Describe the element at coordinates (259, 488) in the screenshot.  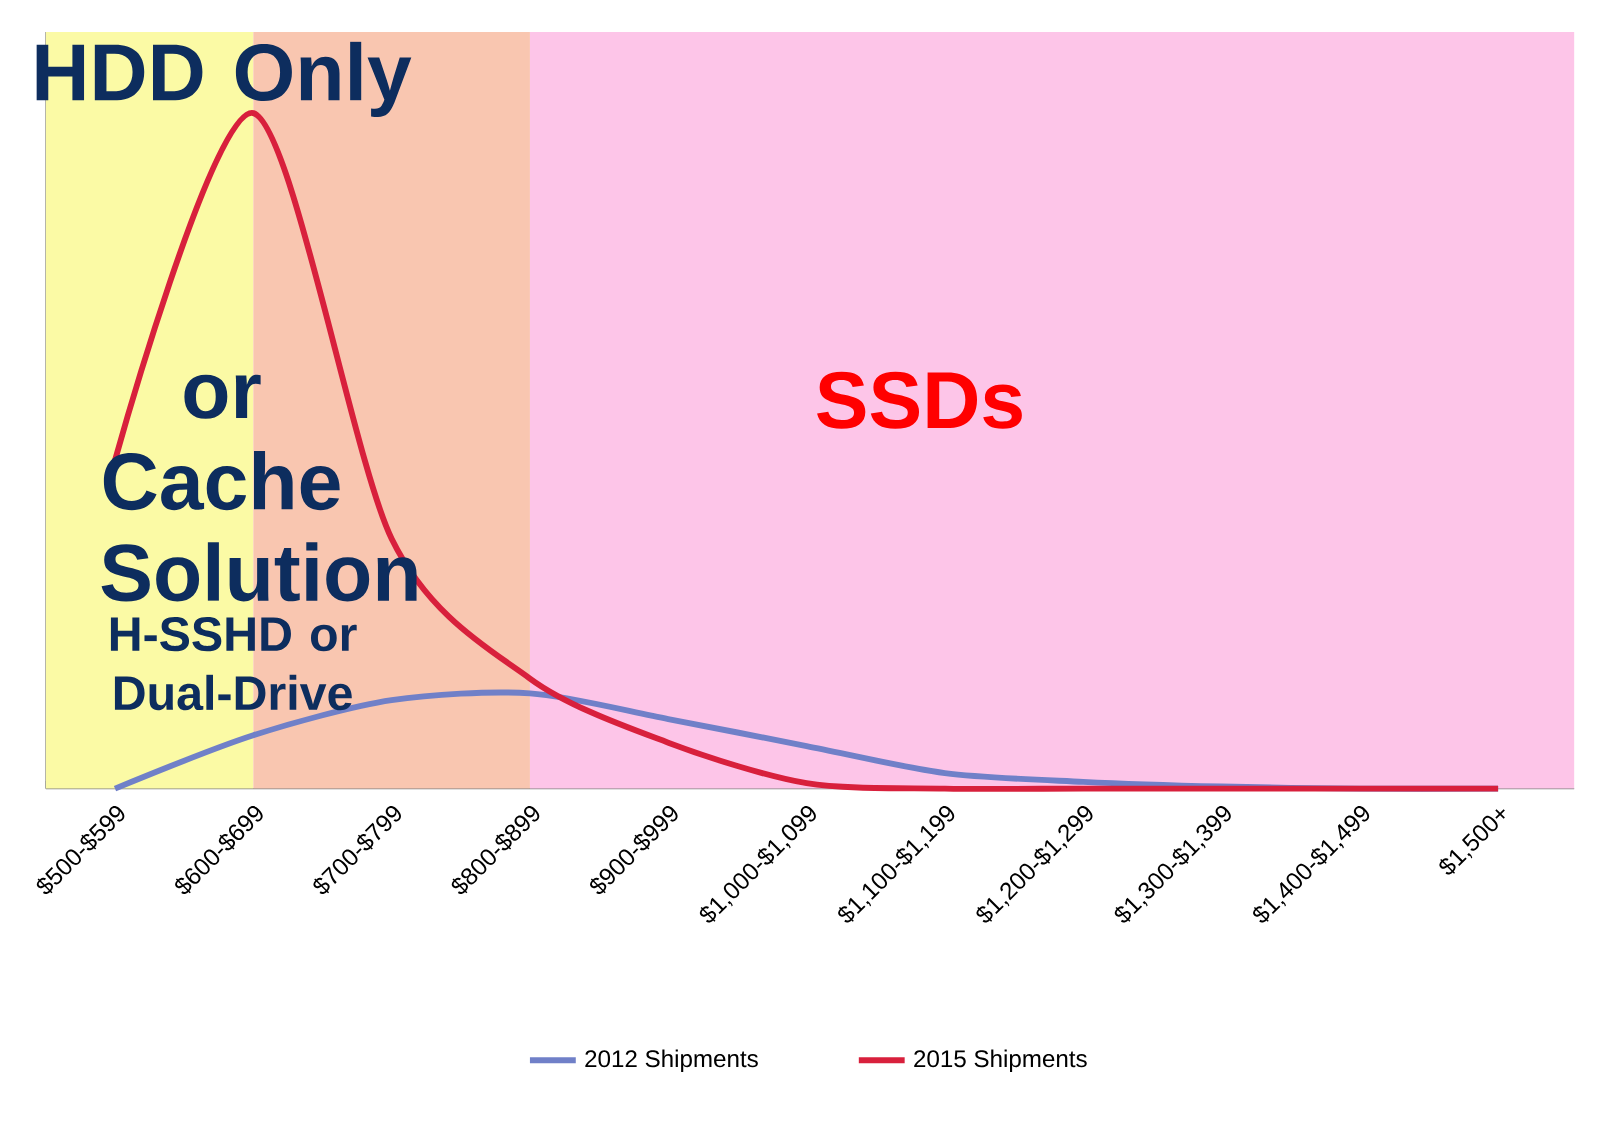
I see `annotation: or Cache Solution` at that location.